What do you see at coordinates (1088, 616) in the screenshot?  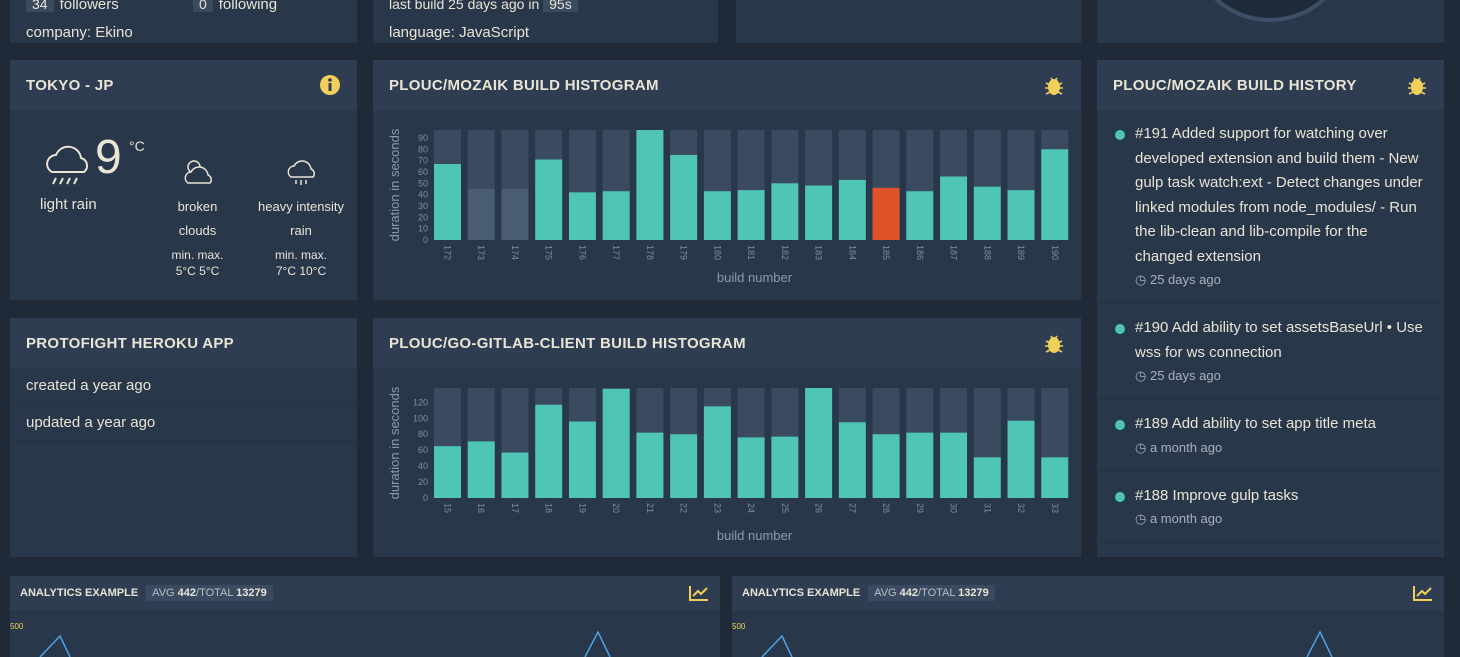 I see `analytics-panel: ANALYTICS EXAMPLE AVG 442/TOTAL 13279 500` at bounding box center [1088, 616].